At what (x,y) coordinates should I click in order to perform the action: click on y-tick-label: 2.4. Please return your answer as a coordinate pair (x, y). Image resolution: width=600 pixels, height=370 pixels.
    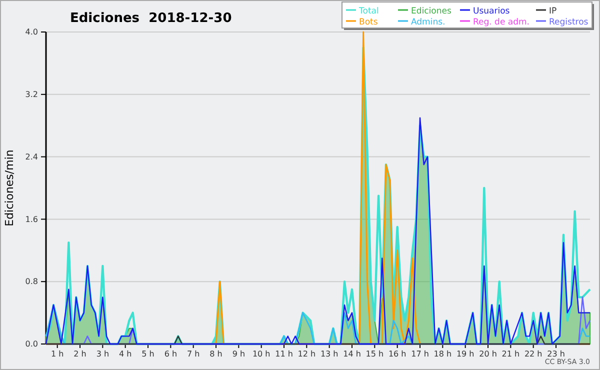
    Looking at the image, I should click on (31, 157).